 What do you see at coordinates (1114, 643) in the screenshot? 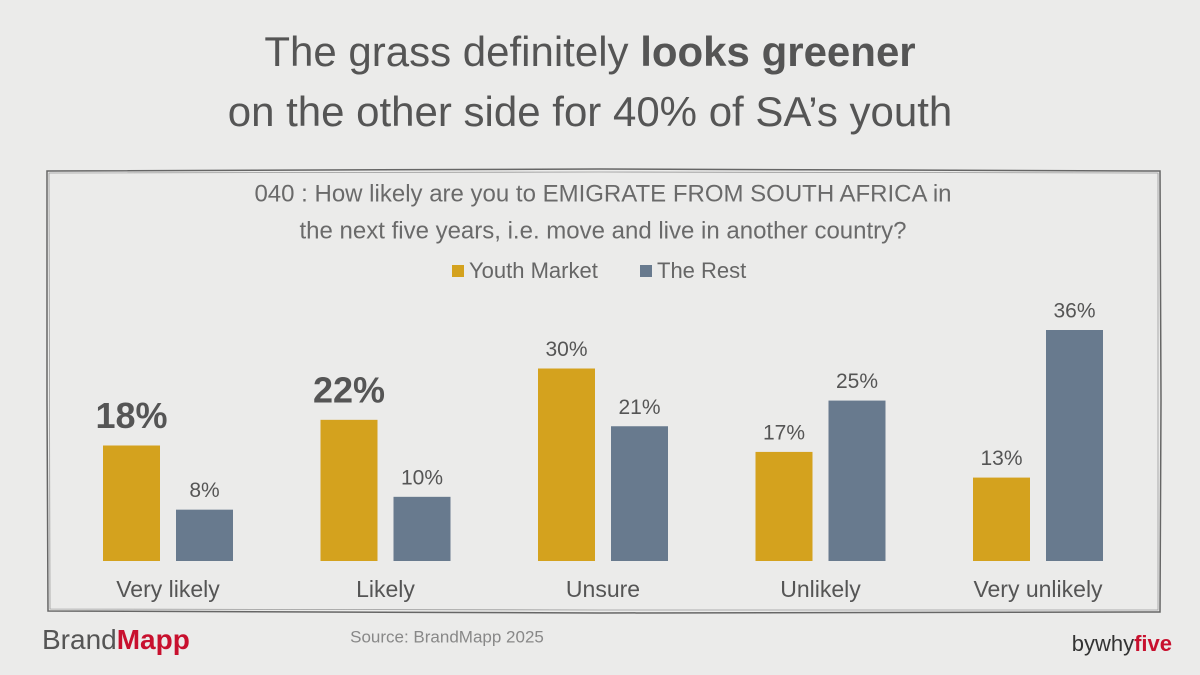
I see `credit-why: why` at bounding box center [1114, 643].